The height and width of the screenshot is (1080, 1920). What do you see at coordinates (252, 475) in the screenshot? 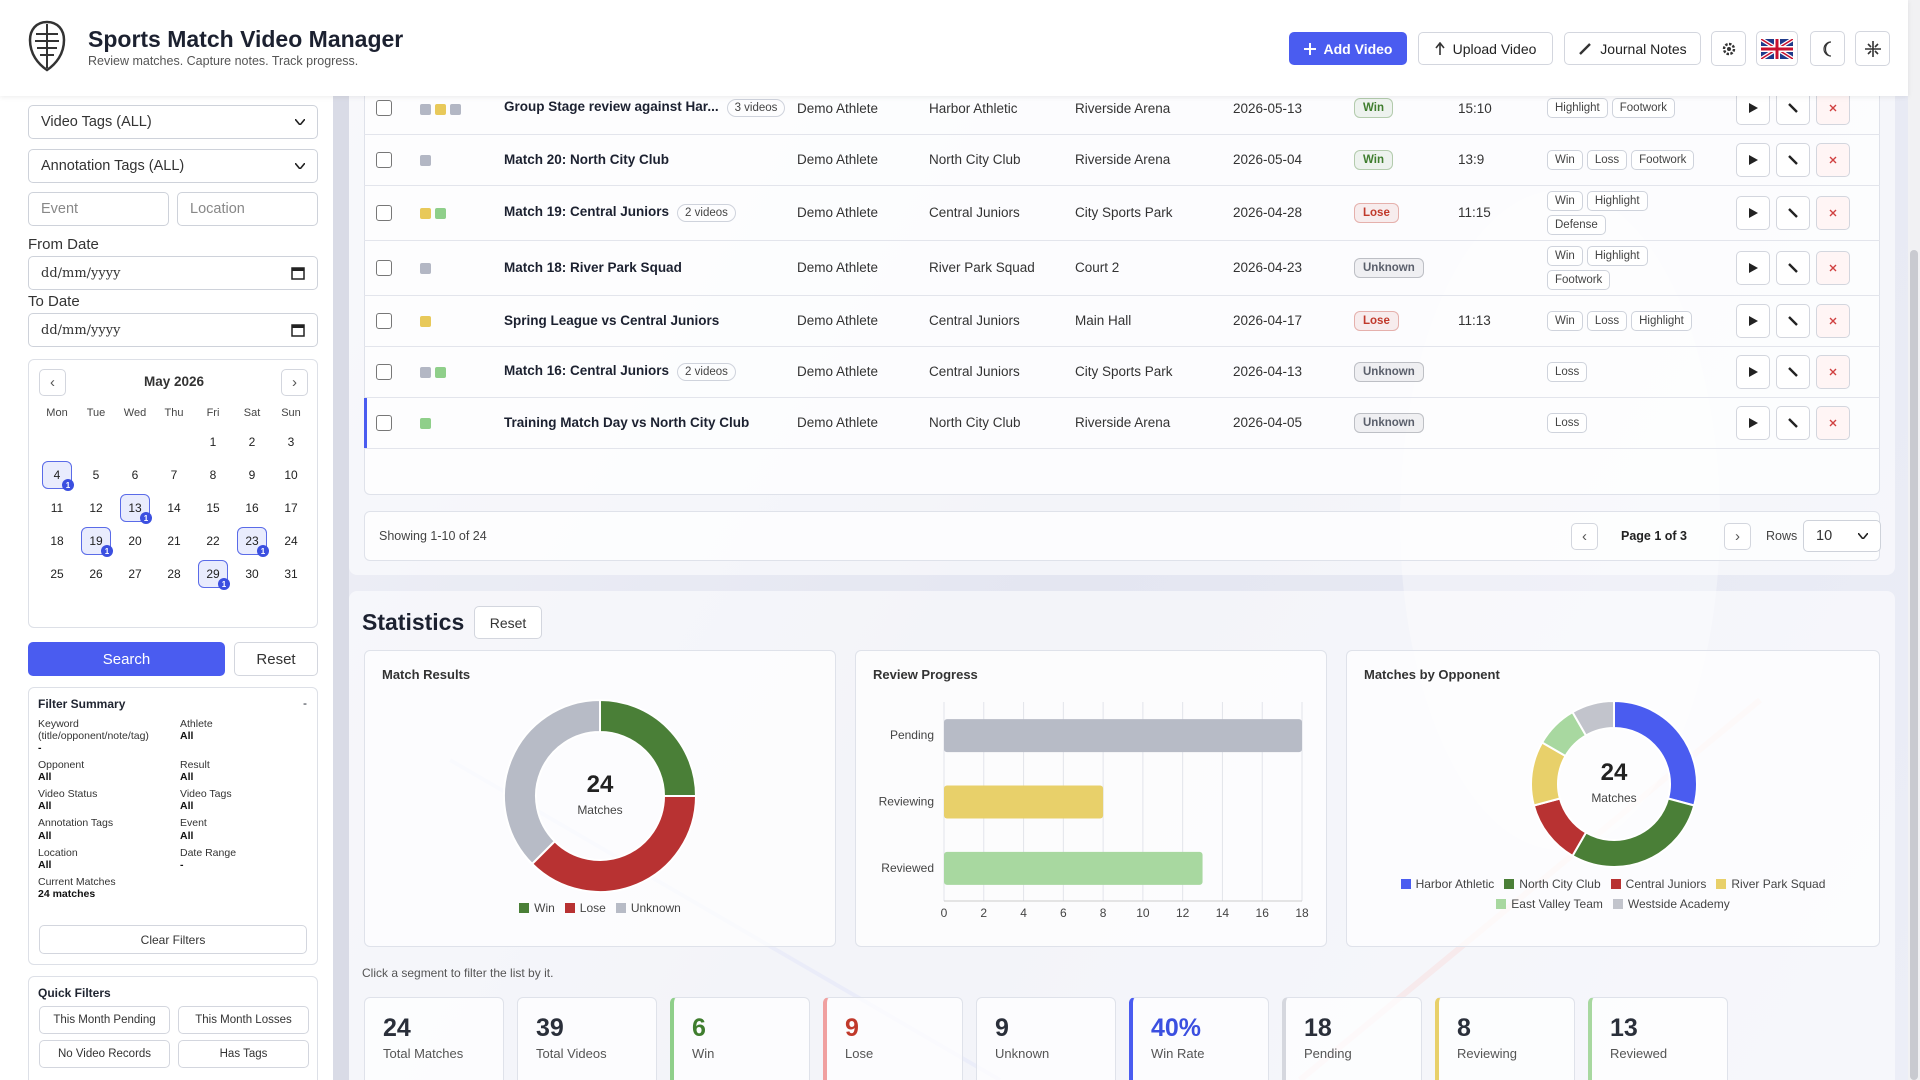
I see `calendar-day: 9` at bounding box center [252, 475].